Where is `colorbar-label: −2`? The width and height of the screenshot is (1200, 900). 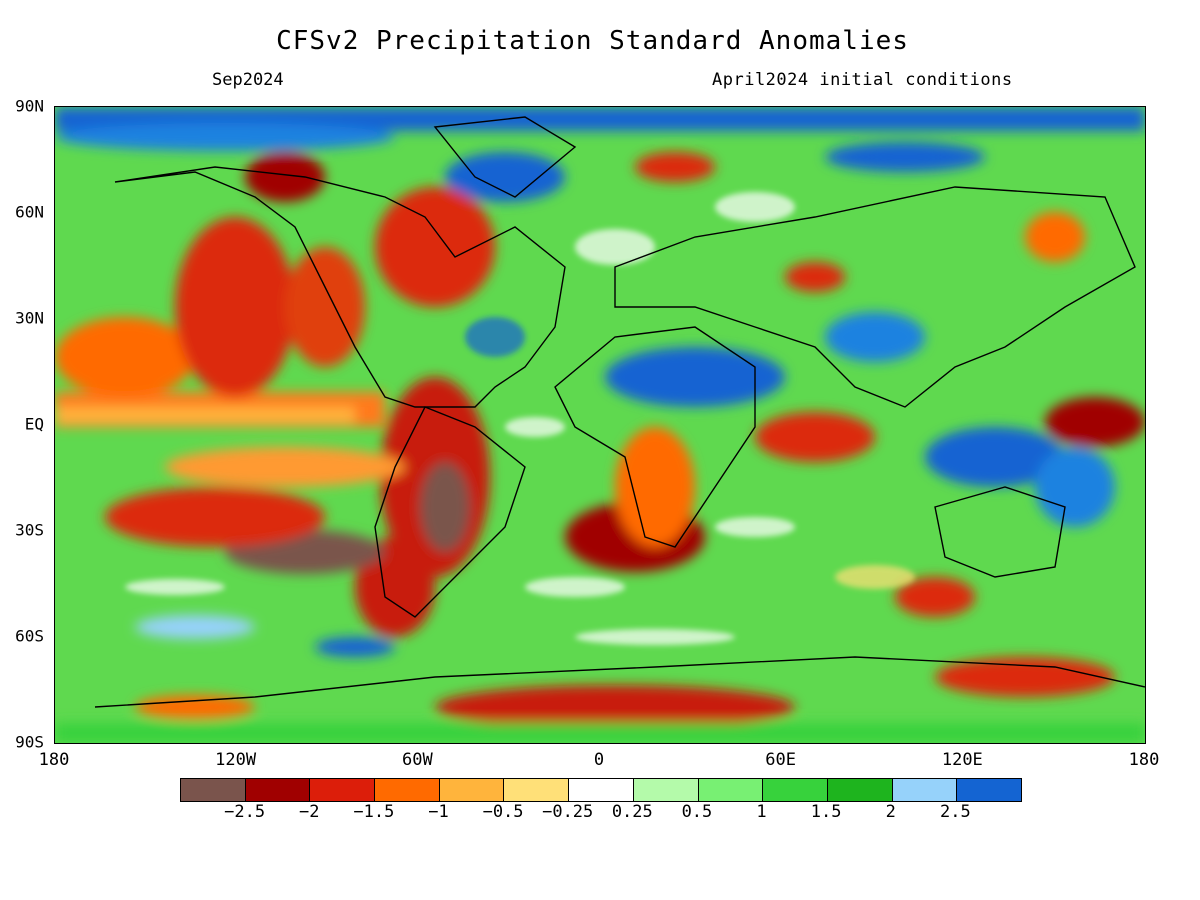 colorbar-label: −2 is located at coordinates (309, 812).